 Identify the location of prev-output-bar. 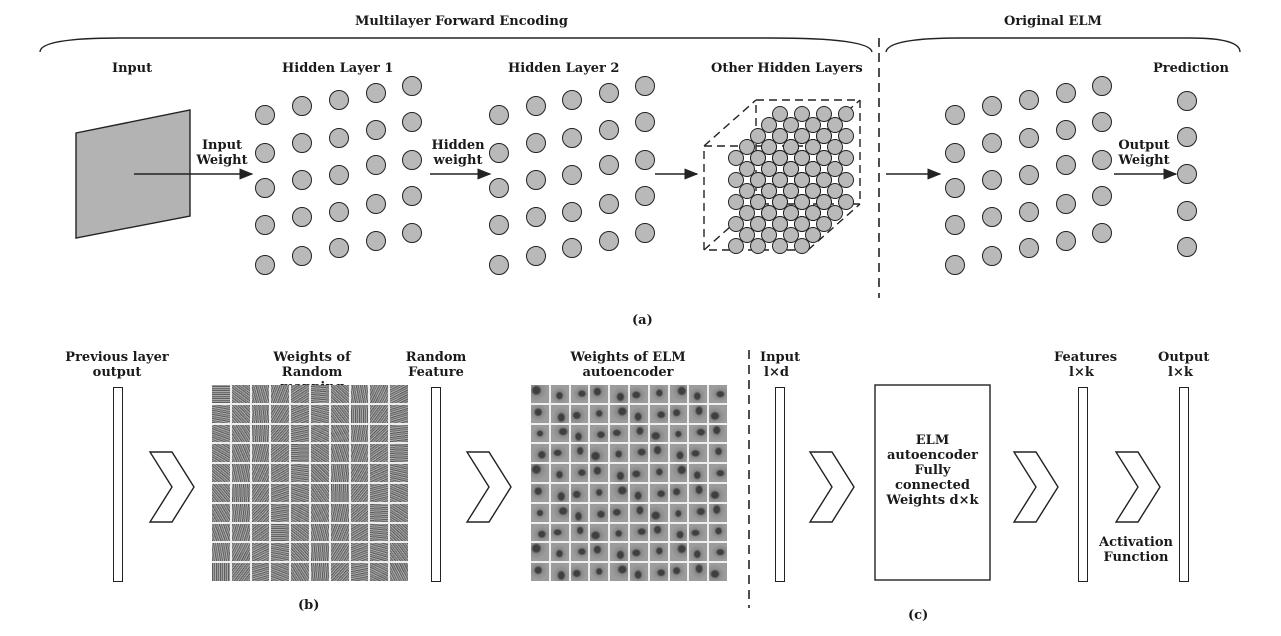
(118, 484).